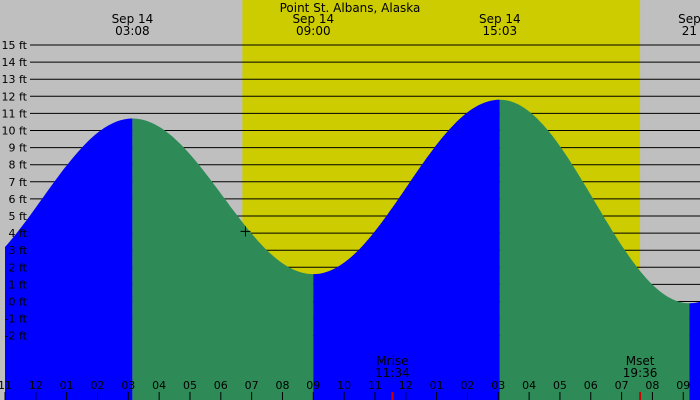 The width and height of the screenshot is (700, 400). What do you see at coordinates (15, 45) in the screenshot?
I see `y-tick-label: 15 ft` at bounding box center [15, 45].